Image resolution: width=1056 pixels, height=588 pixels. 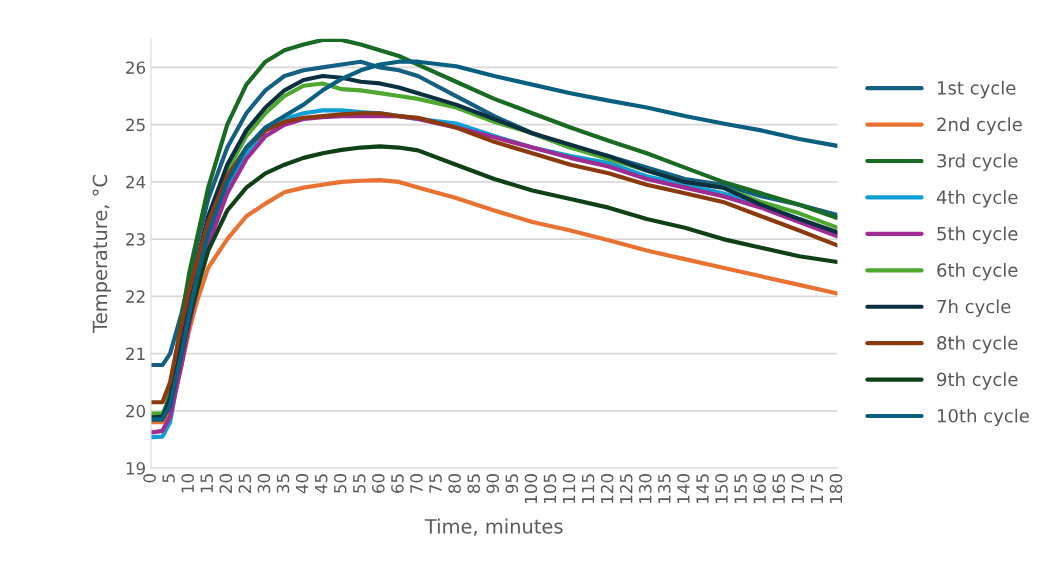 What do you see at coordinates (283, 483) in the screenshot?
I see `x-tick-label: 35` at bounding box center [283, 483].